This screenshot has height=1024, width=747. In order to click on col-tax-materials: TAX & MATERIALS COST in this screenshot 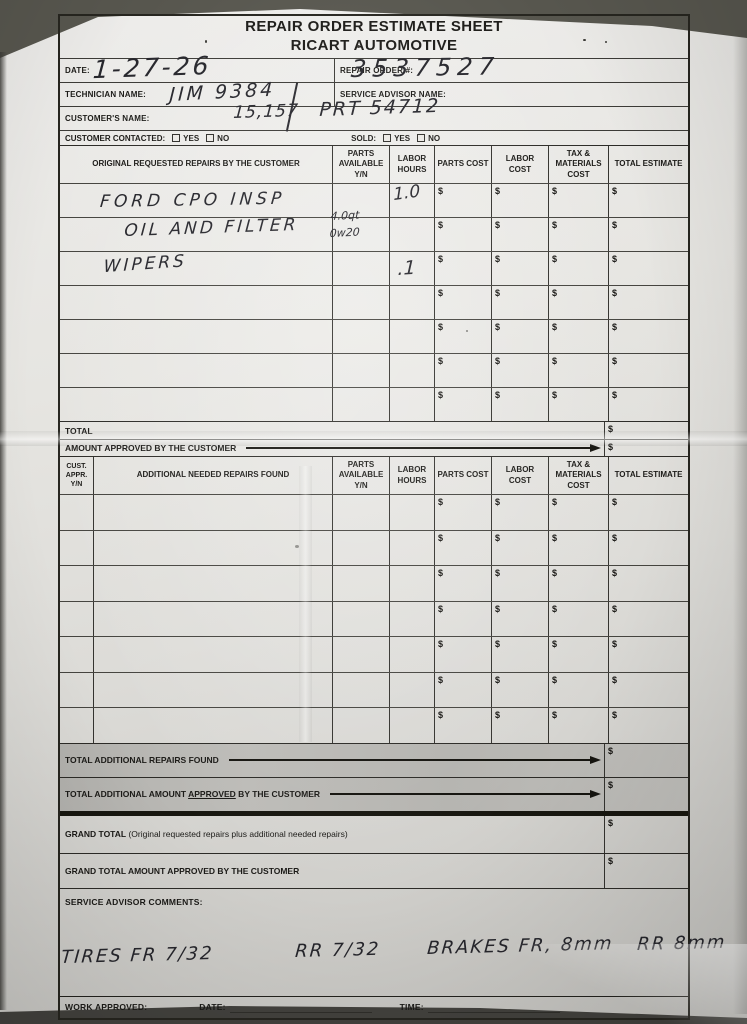, I will do `click(578, 475)`.